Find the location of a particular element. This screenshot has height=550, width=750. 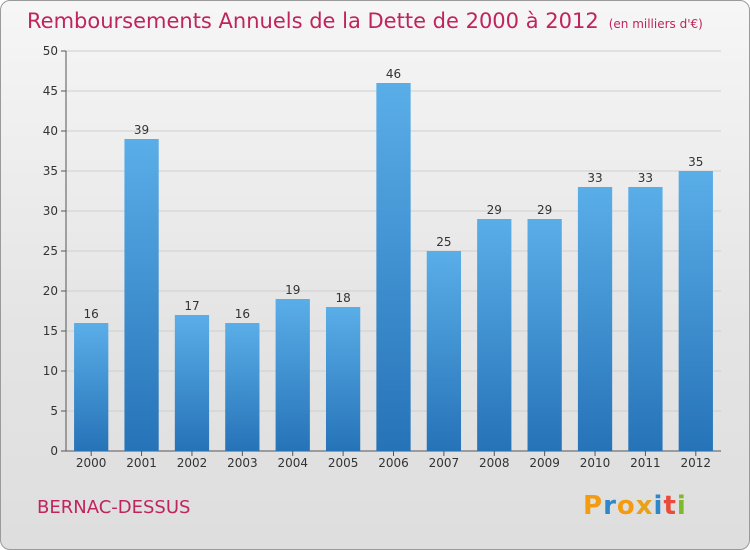

unit-label: (en milliers d'€) is located at coordinates (655, 24).